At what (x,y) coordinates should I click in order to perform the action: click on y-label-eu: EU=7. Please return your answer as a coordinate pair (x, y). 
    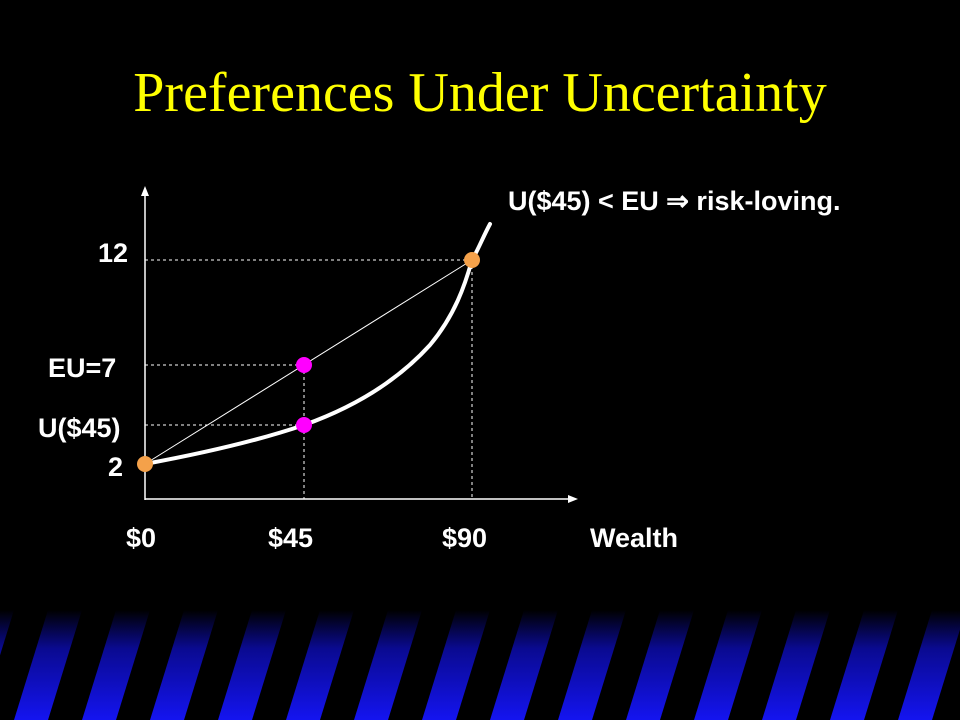
    Looking at the image, I should click on (82, 368).